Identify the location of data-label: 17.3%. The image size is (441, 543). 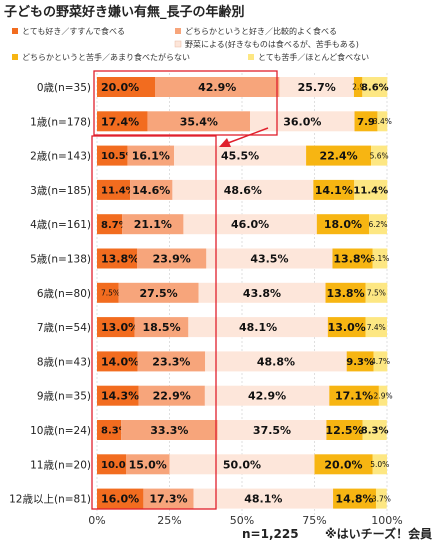
(168, 499).